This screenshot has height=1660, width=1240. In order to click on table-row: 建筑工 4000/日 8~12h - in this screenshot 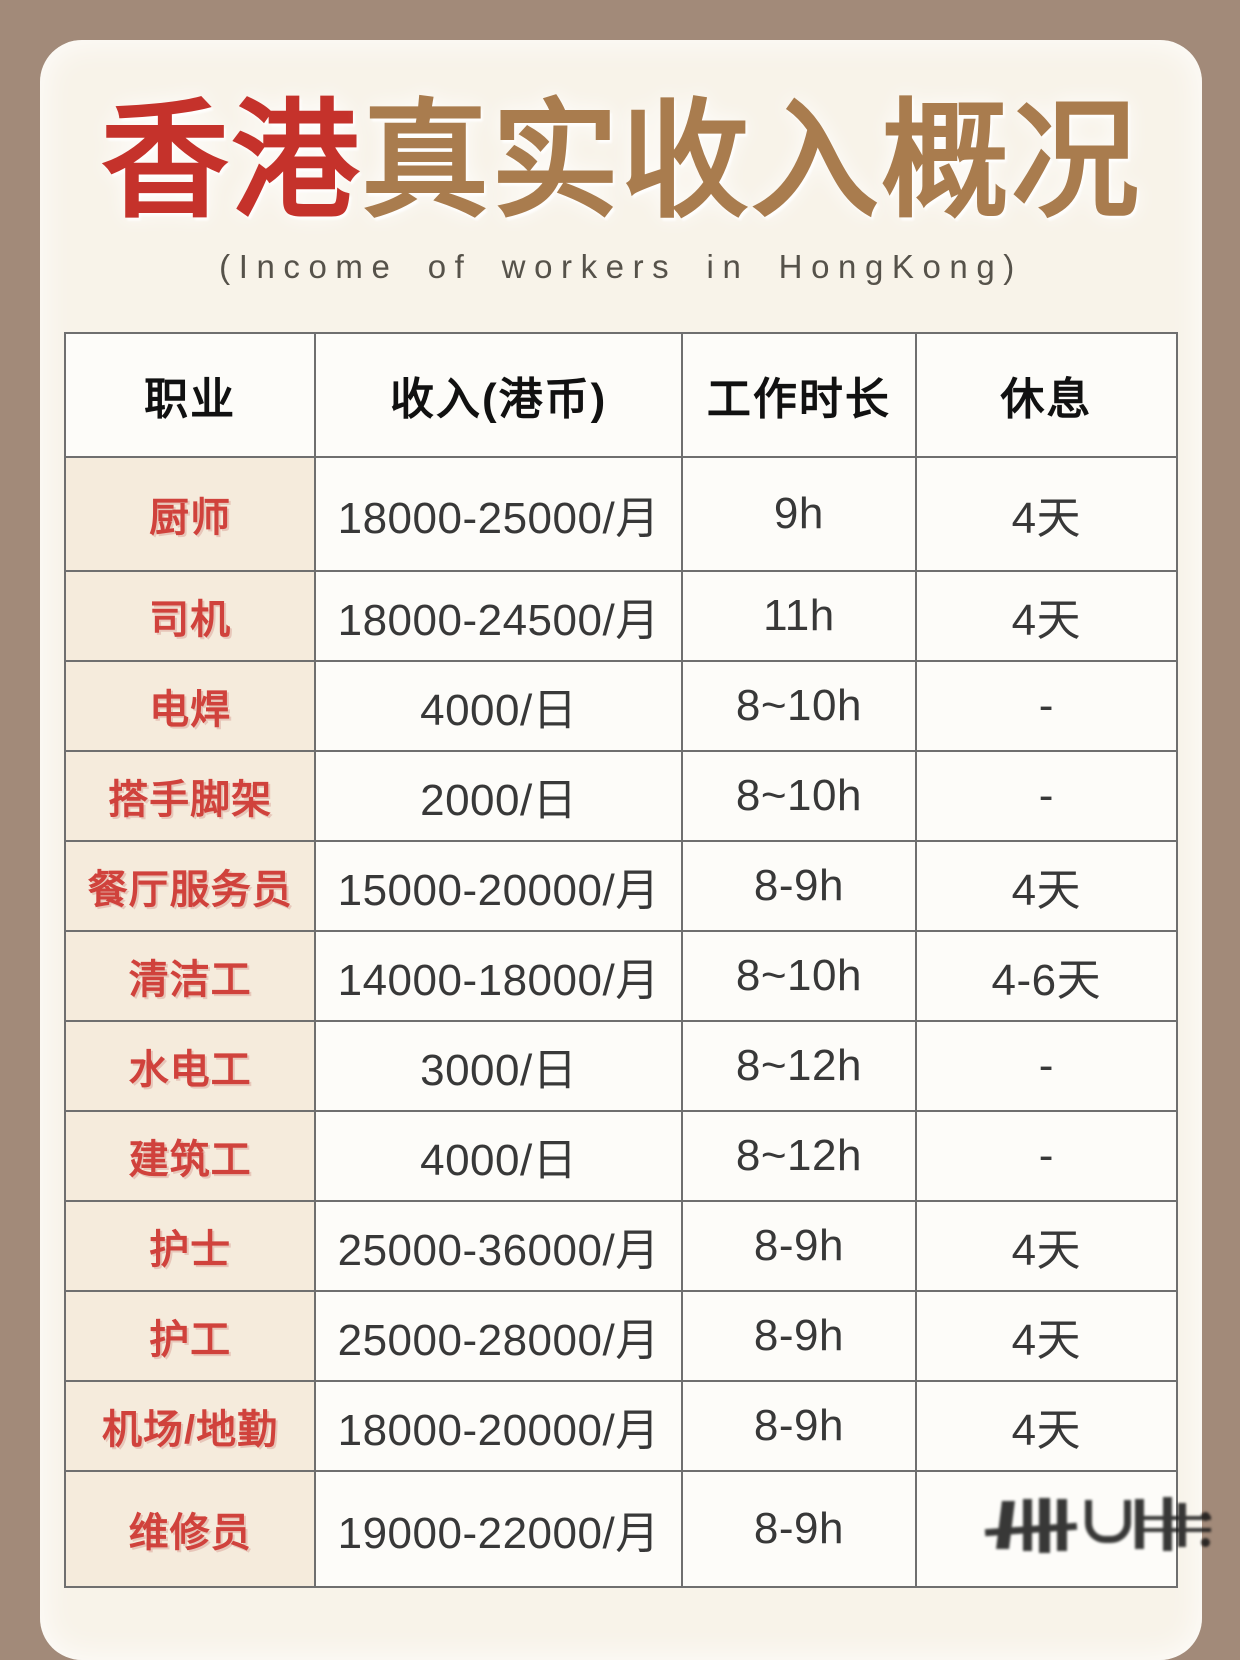, I will do `click(621, 1156)`.